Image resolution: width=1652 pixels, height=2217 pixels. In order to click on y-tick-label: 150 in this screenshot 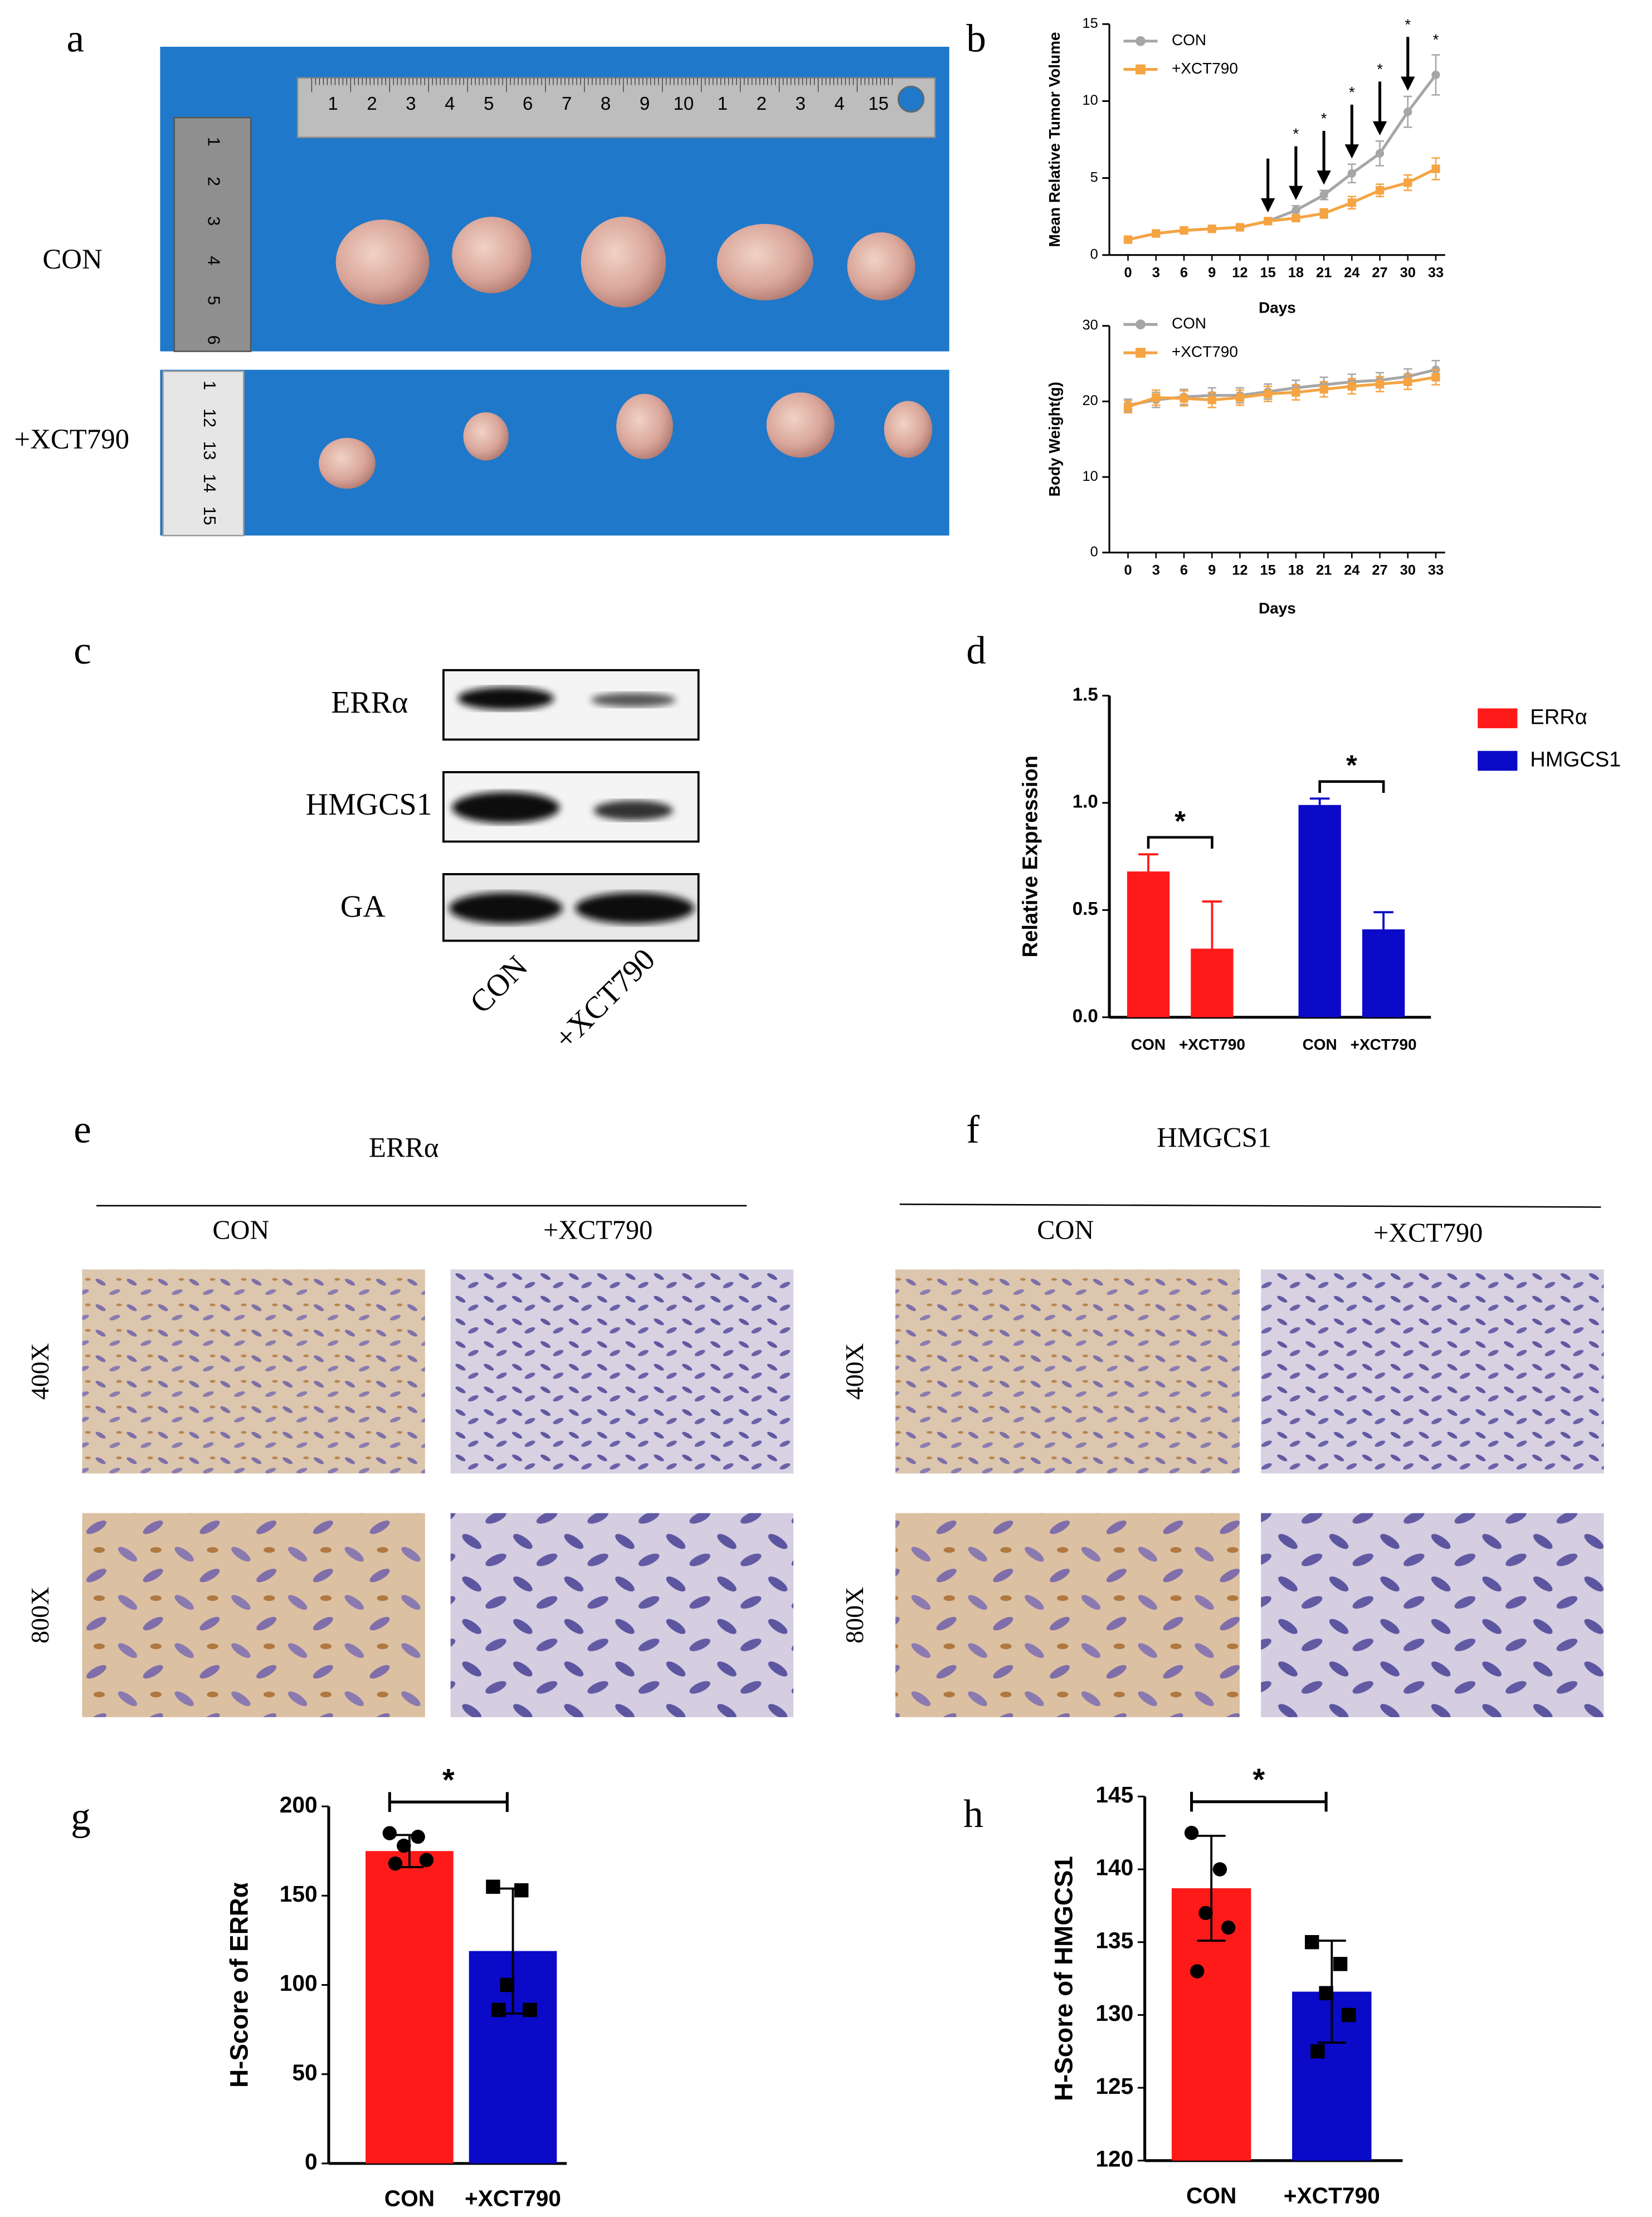, I will do `click(299, 1894)`.